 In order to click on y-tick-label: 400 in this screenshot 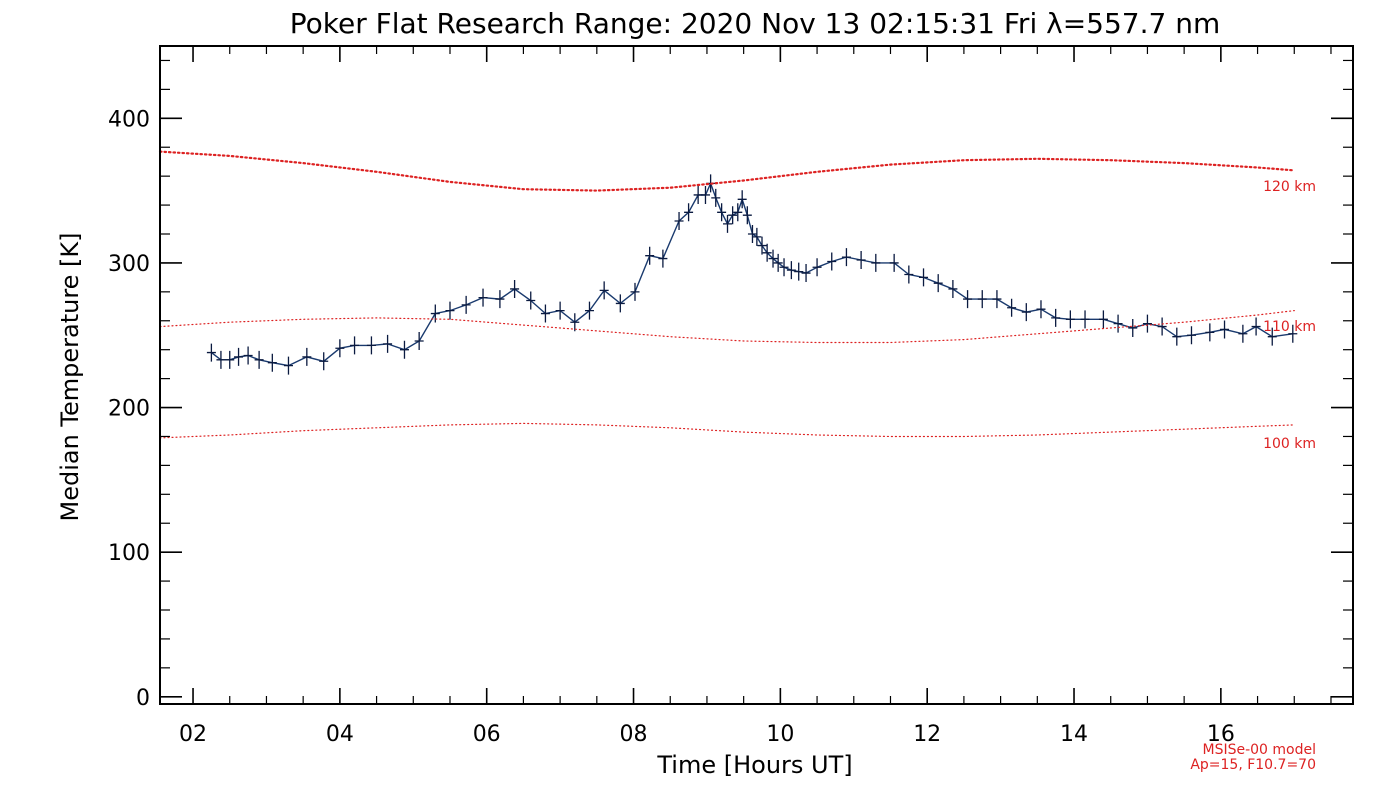, I will do `click(129, 119)`.